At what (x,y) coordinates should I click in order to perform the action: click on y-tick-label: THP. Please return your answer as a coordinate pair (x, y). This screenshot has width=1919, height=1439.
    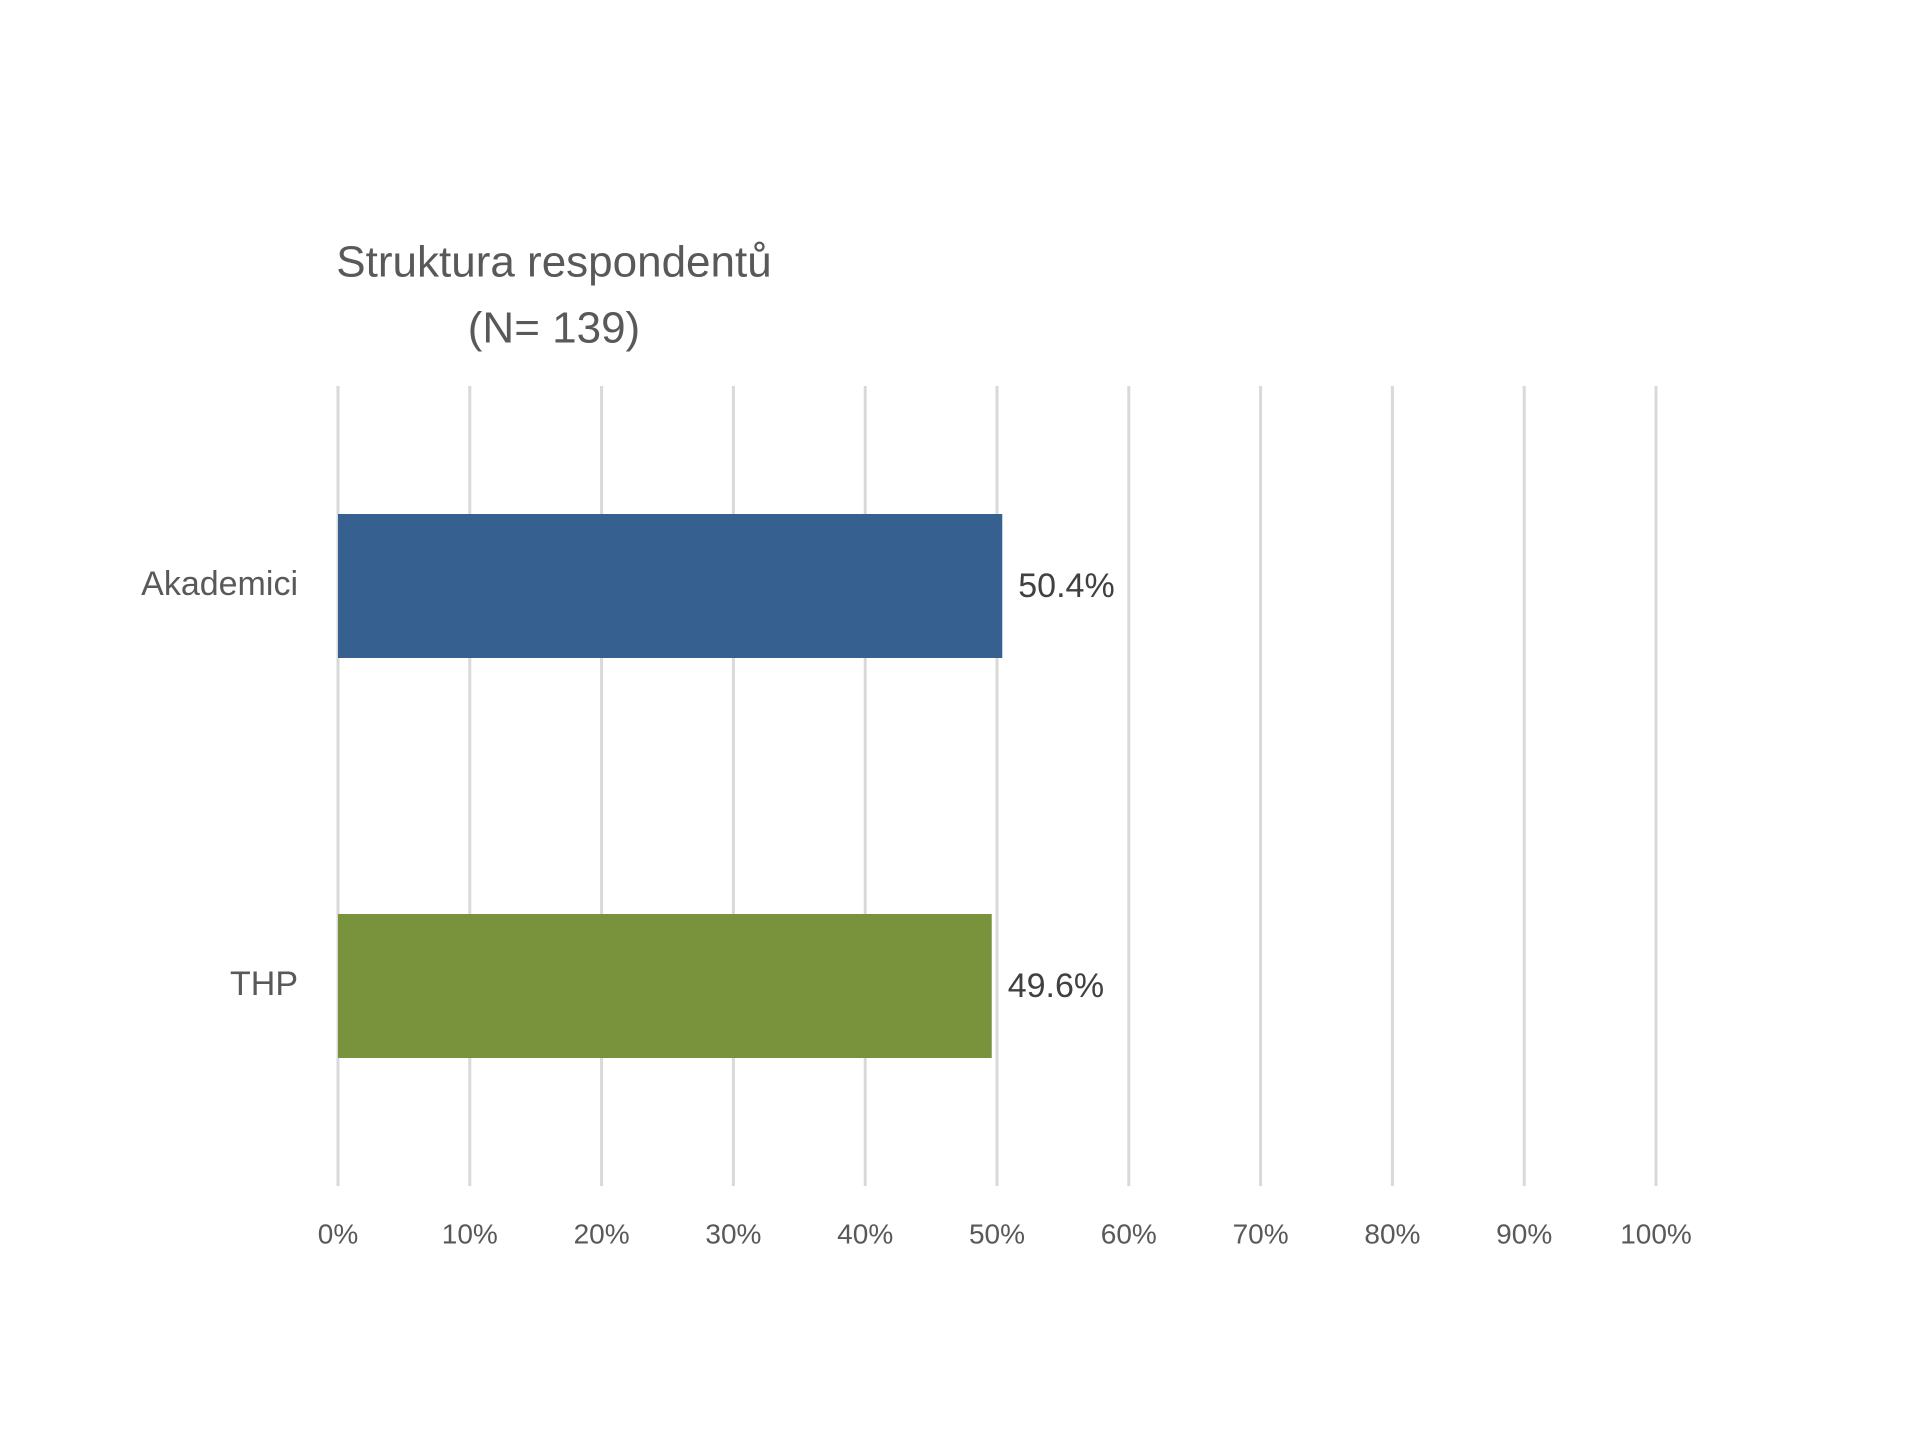
    Looking at the image, I should click on (264, 984).